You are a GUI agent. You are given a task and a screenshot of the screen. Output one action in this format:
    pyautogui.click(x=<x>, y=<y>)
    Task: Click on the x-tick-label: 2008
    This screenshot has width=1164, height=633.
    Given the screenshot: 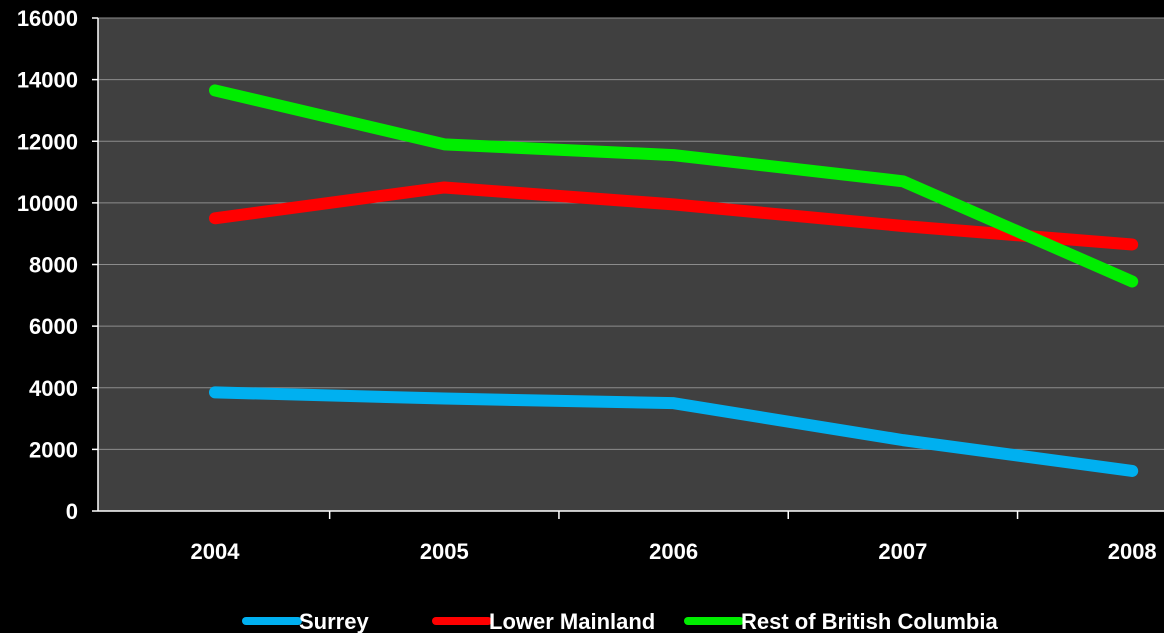 What is the action you would take?
    pyautogui.click(x=1132, y=551)
    